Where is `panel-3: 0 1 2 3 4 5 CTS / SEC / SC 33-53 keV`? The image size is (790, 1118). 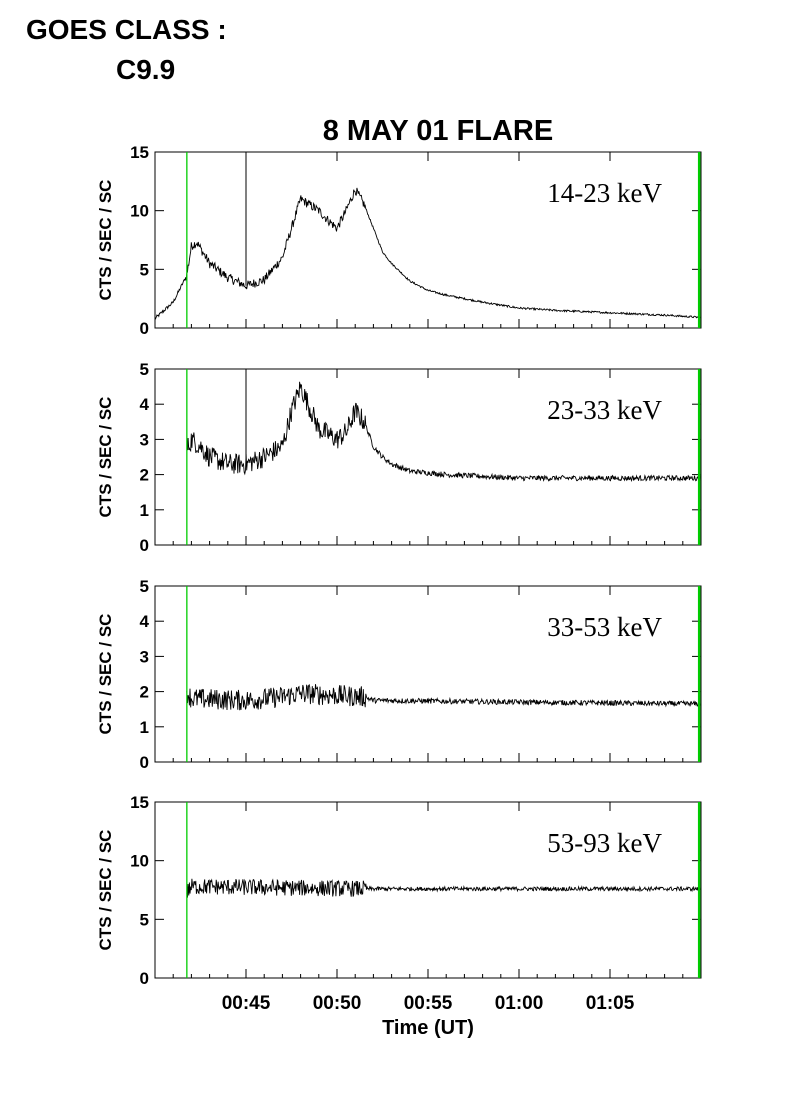
panel-3: 0 1 2 3 4 5 CTS / SEC / SC 33-53 keV is located at coordinates (399, 674).